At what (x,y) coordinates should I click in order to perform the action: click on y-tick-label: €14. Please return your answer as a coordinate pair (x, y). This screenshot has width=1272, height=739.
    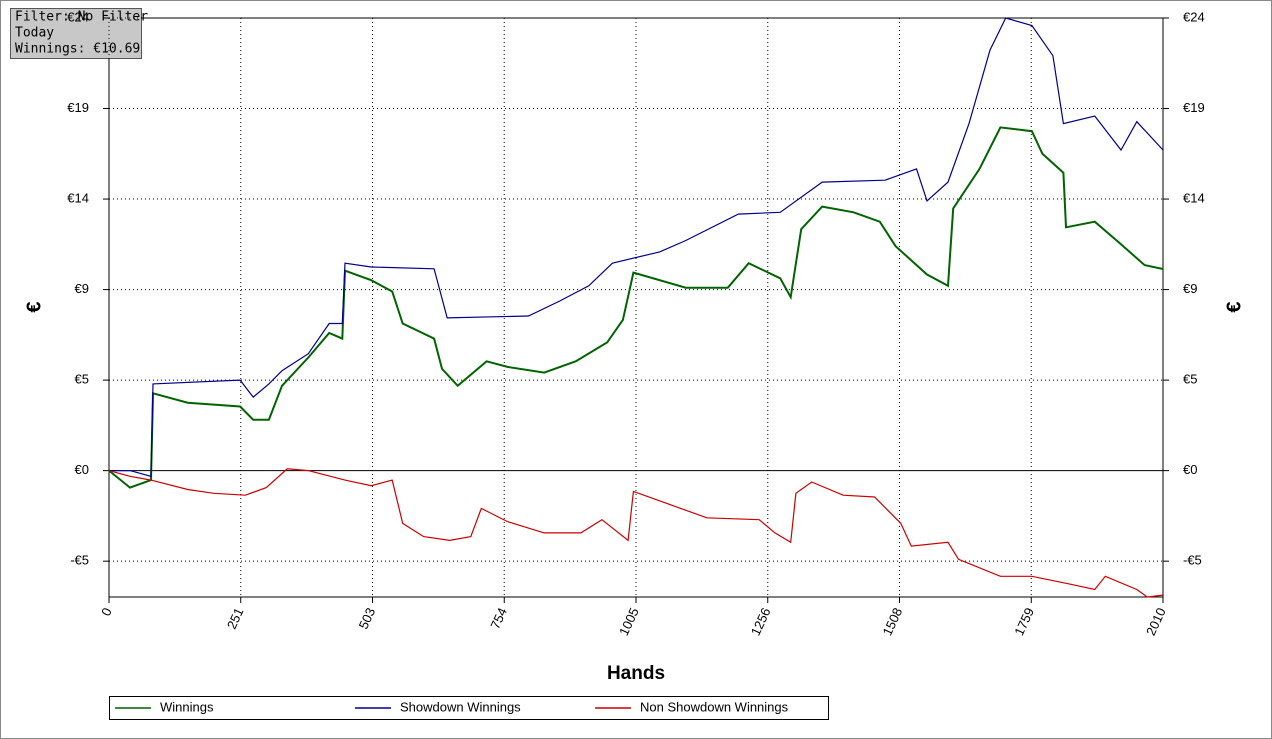
    Looking at the image, I should click on (78, 197).